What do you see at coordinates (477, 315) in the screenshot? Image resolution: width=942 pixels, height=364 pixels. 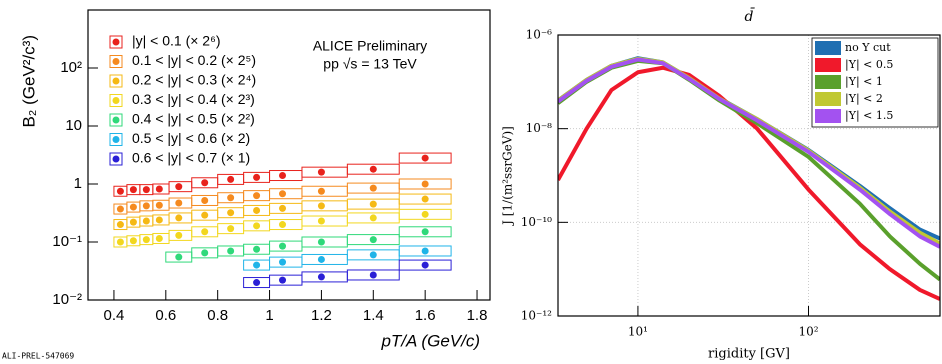 I see `x-tick-label: 1.8` at bounding box center [477, 315].